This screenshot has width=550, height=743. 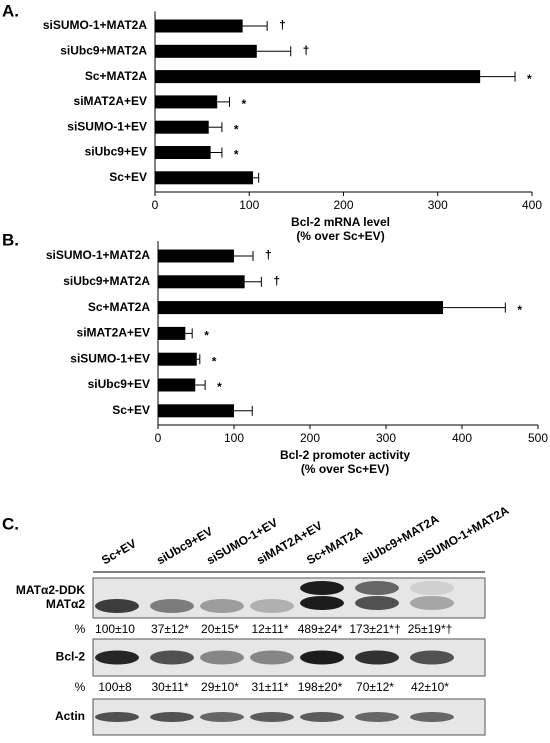 What do you see at coordinates (375, 687) in the screenshot?
I see `quant-label: 70±12*` at bounding box center [375, 687].